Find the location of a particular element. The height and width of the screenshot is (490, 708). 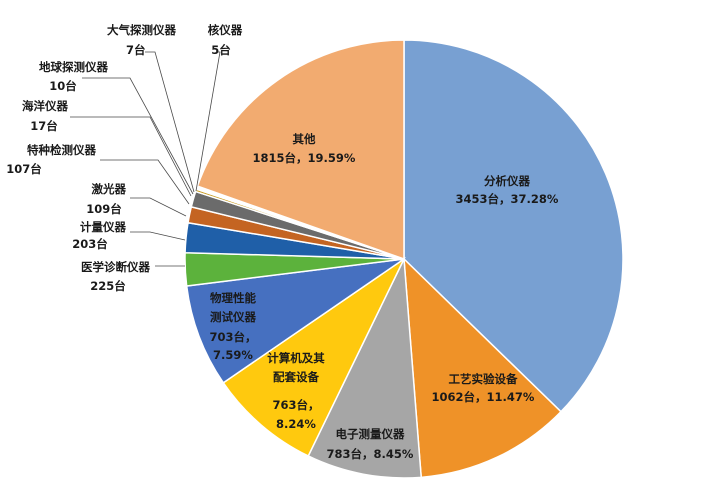

label-he-value: 5台 is located at coordinates (221, 50).